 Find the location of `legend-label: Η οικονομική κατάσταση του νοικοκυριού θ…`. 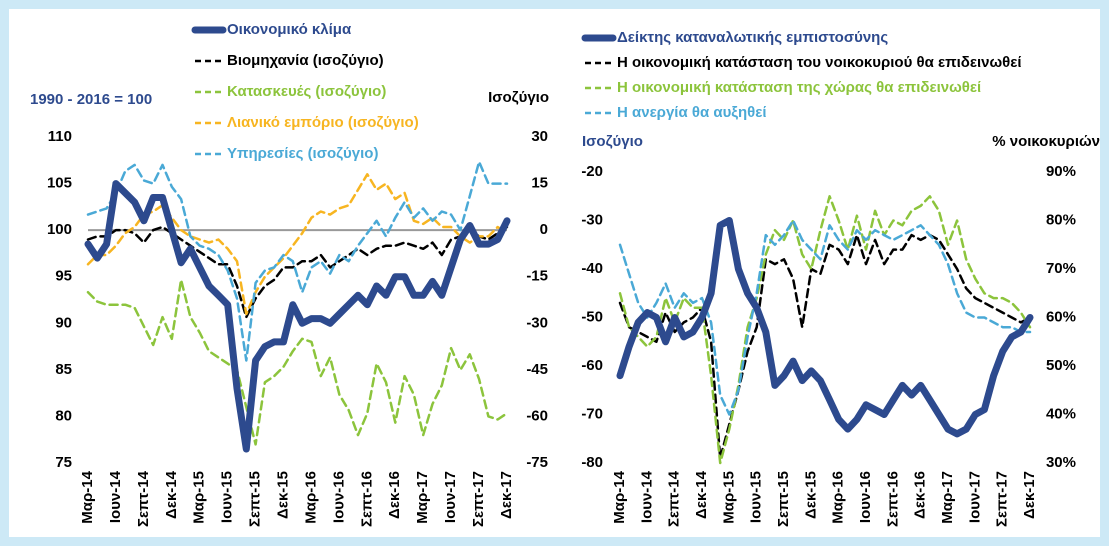

legend-label: Η οικονομική κατάσταση του νοικοκυριού θ… is located at coordinates (819, 62).